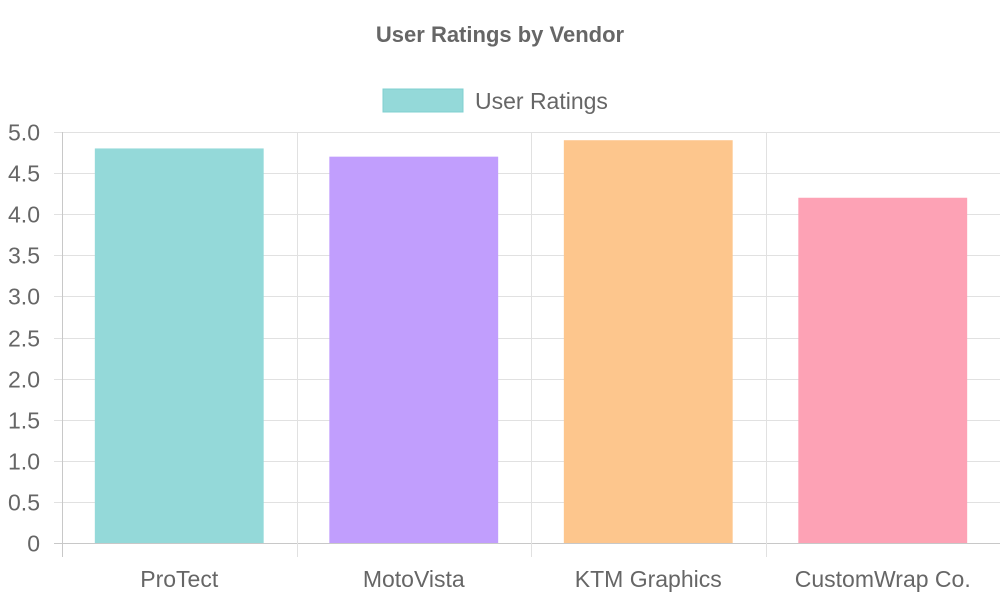  I want to click on y-tick-label: 4.5, so click(24, 174).